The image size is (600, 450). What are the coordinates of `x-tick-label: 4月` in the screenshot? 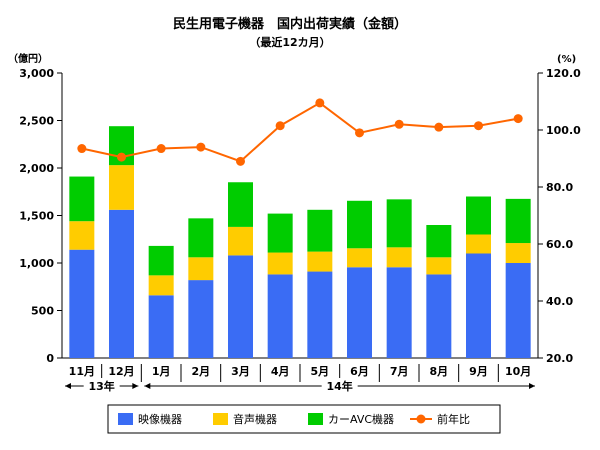 It's located at (280, 371).